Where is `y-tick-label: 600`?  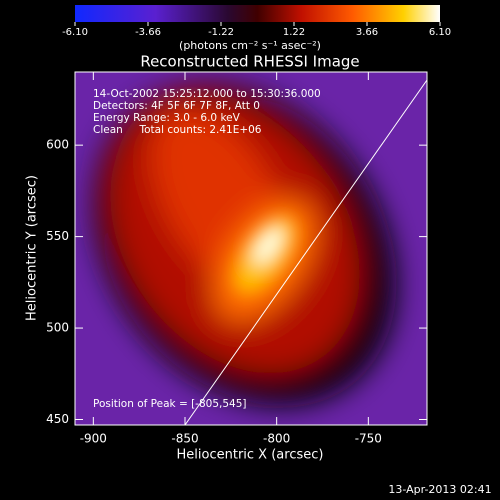 y-tick-label: 600 is located at coordinates (57, 145).